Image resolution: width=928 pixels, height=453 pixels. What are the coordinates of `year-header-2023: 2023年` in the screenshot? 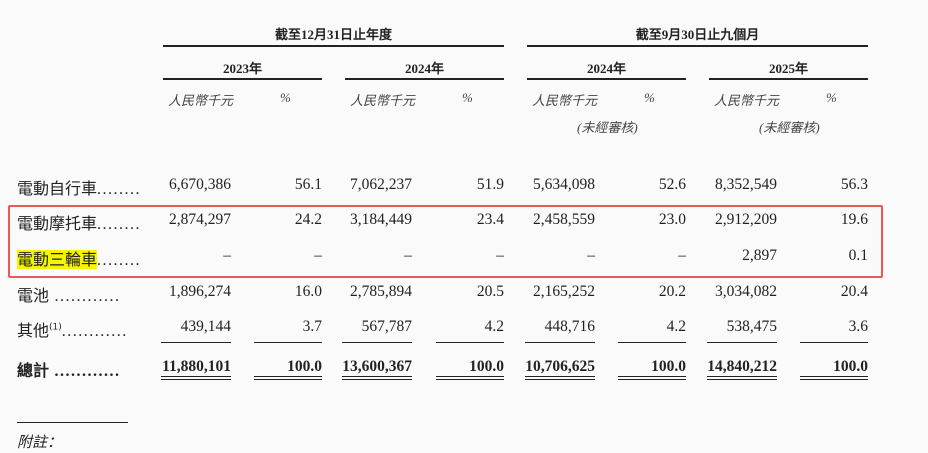 It's located at (242, 68).